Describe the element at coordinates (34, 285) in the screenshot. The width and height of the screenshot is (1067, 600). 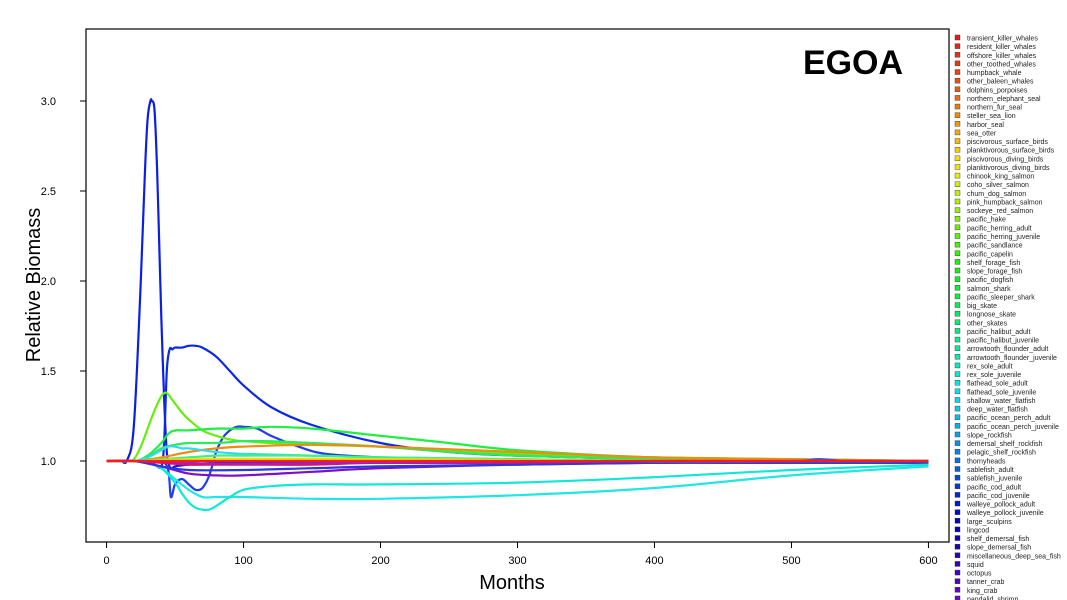
I see `y-axis-title: Relative Biomass` at that location.